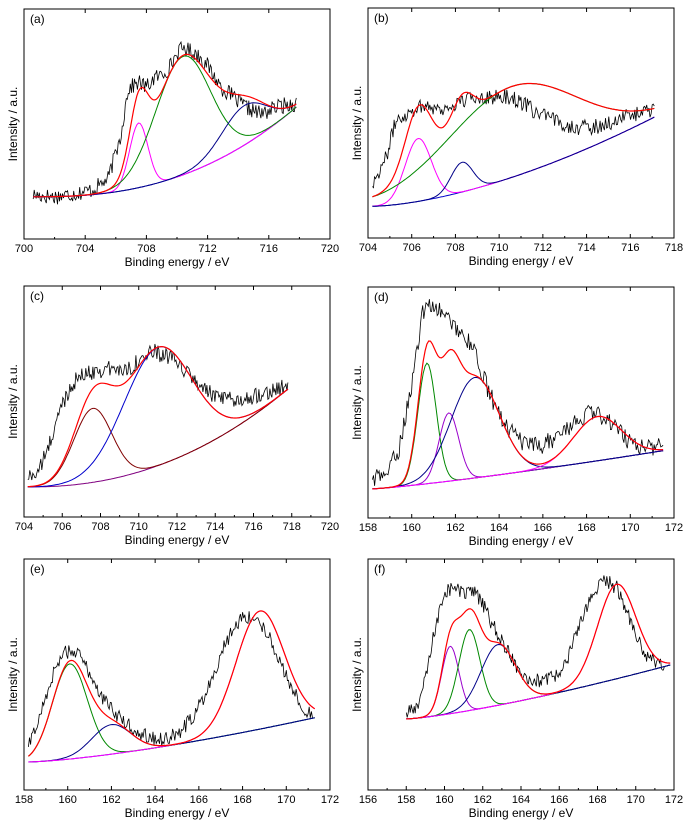  Describe the element at coordinates (368, 800) in the screenshot. I see `x-tick-label: 156` at that location.